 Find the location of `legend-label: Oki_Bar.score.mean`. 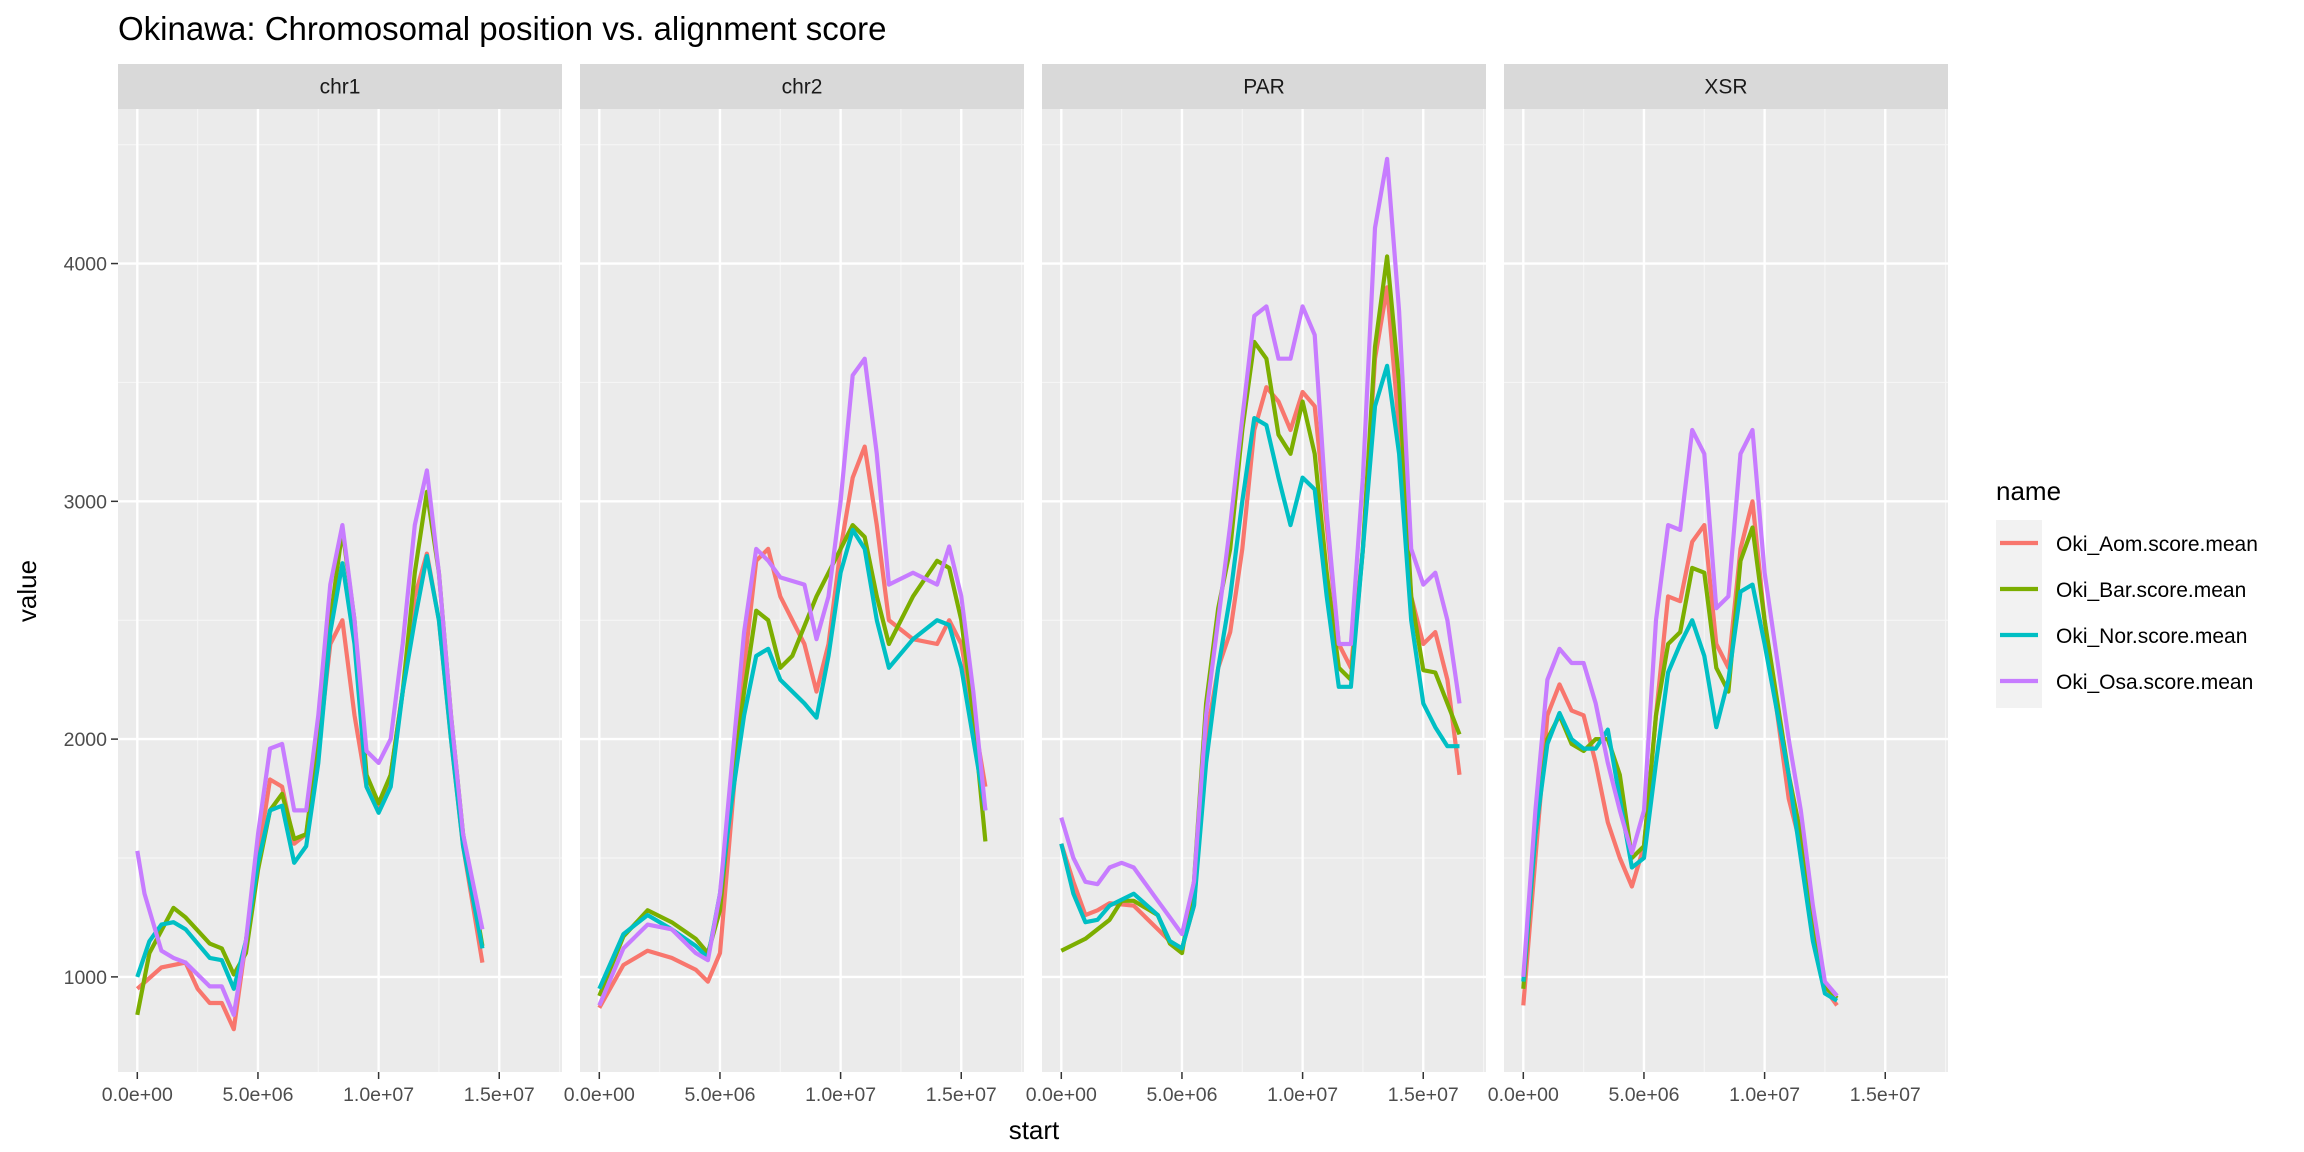

legend-label: Oki_Bar.score.mean is located at coordinates (2151, 590).